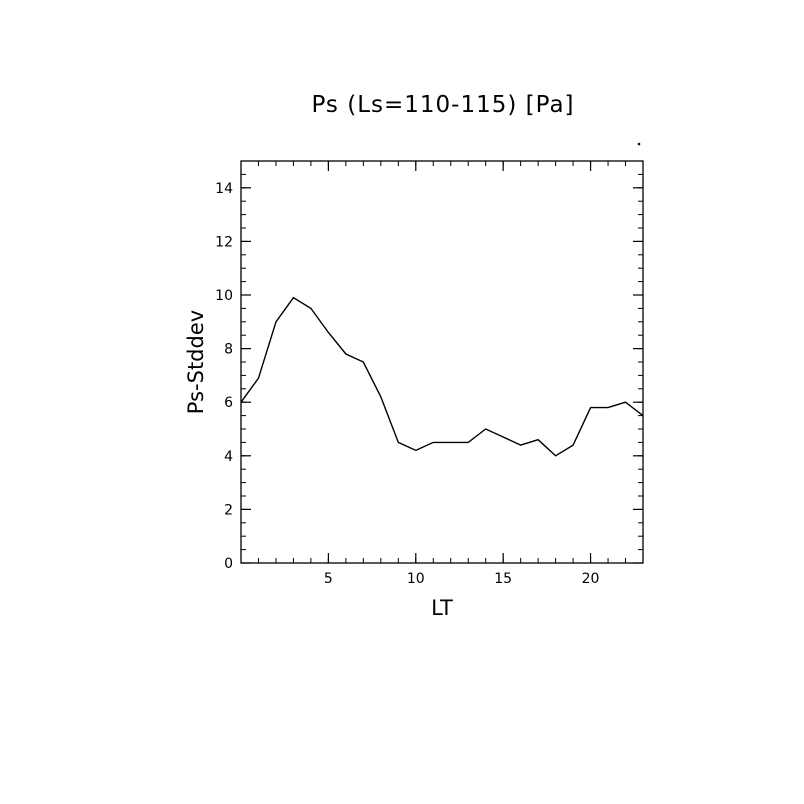 The image size is (804, 804). Describe the element at coordinates (228, 403) in the screenshot. I see `y-tick-label: 6` at that location.